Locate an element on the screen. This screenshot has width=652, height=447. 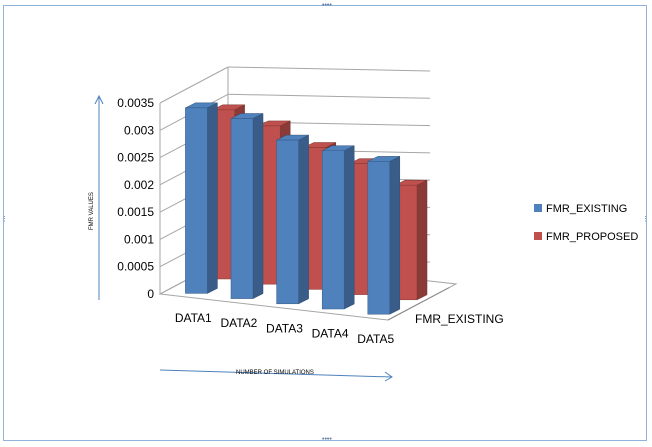
depth-axis-line is located at coordinates (418, 304).